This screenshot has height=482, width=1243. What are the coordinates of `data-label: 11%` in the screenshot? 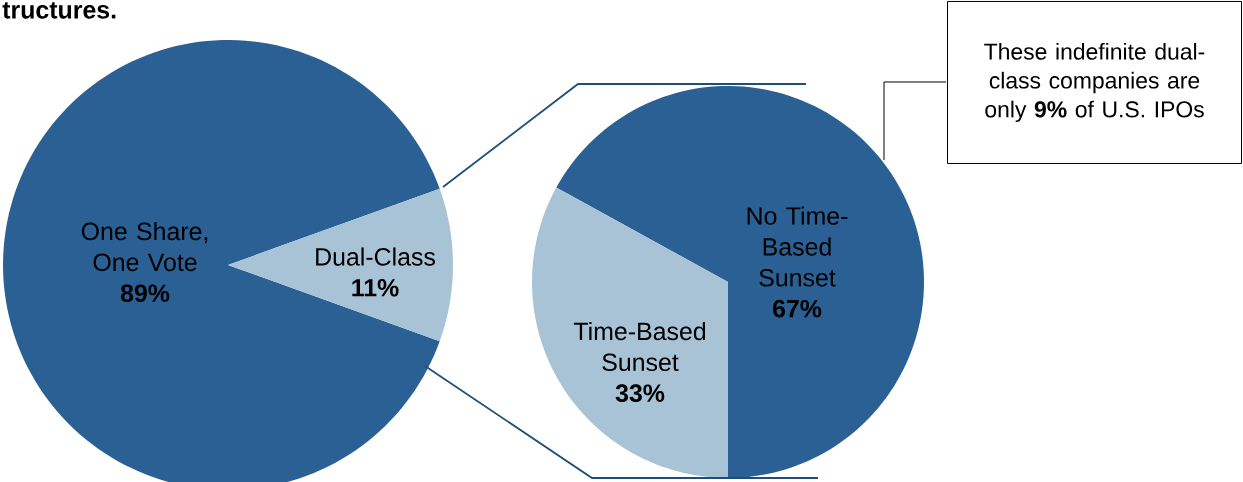 It's located at (375, 288).